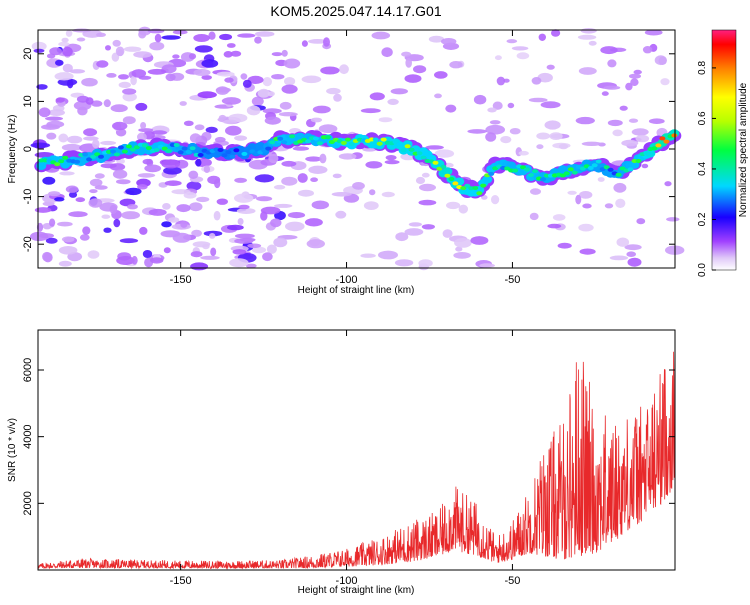 This screenshot has width=750, height=605. Describe the element at coordinates (724, 150) in the screenshot. I see `colorbar-frame` at that location.